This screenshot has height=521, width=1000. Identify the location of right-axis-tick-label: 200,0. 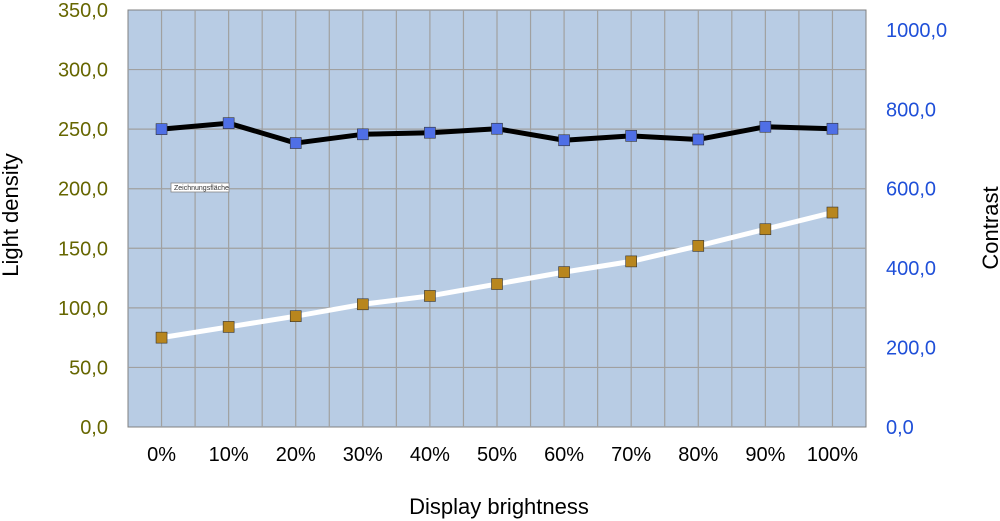
(911, 349).